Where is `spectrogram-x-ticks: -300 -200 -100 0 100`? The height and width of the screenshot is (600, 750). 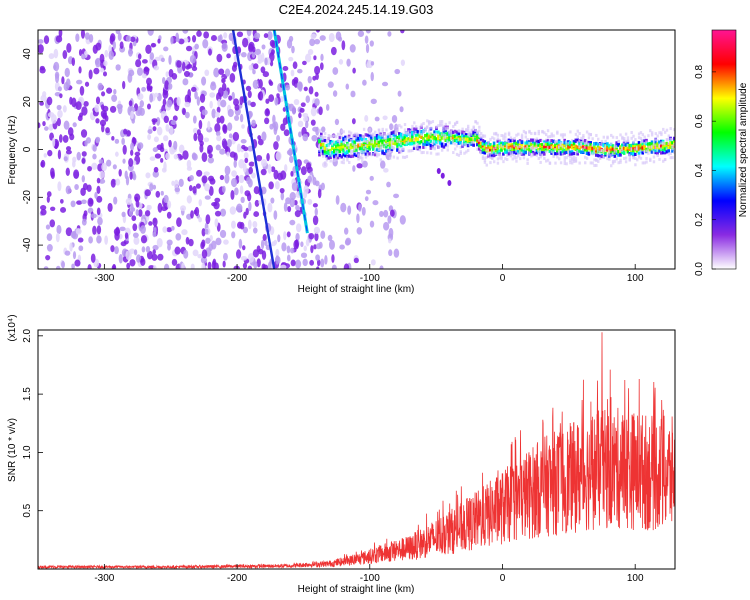 spectrogram-x-ticks: -300 -200 -100 0 100 is located at coordinates (369, 274).